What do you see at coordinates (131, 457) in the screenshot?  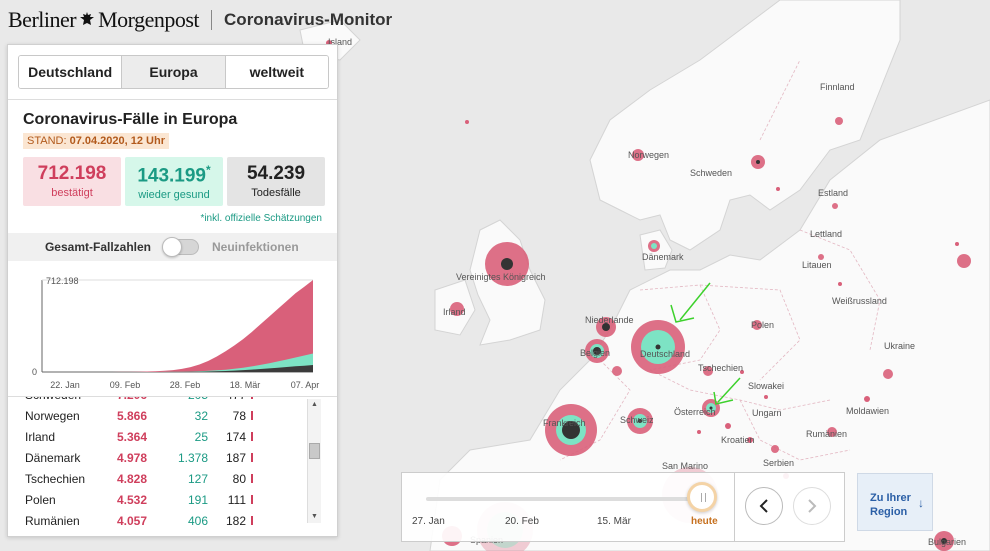 I see `country-confirmed: 4.978` at bounding box center [131, 457].